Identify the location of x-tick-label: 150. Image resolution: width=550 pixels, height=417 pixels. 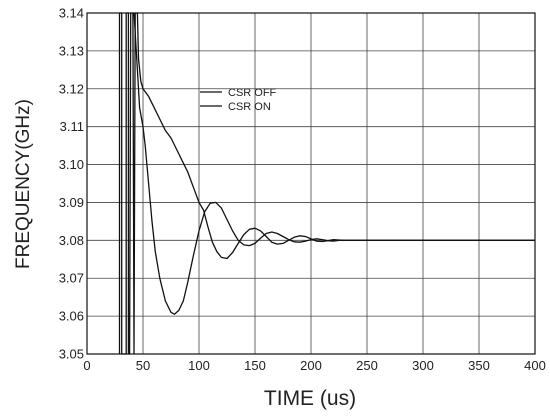
(255, 365).